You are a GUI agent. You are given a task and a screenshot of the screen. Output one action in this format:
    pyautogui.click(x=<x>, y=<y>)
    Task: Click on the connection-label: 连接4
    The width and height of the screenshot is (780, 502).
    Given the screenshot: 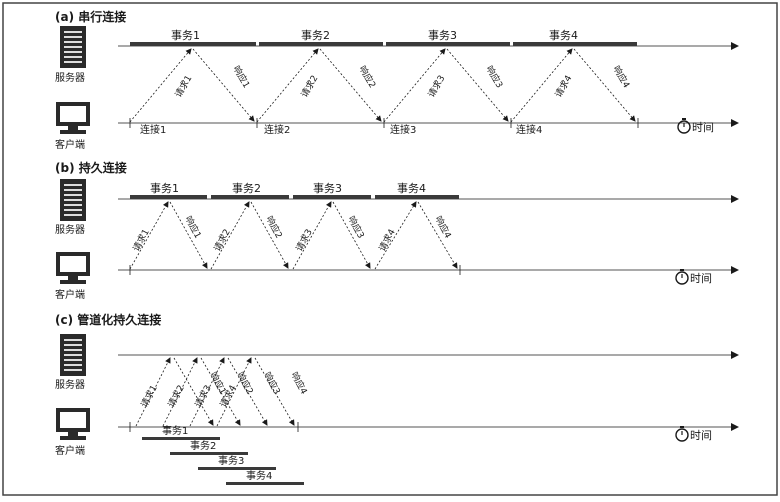 What is the action you would take?
    pyautogui.click(x=529, y=129)
    